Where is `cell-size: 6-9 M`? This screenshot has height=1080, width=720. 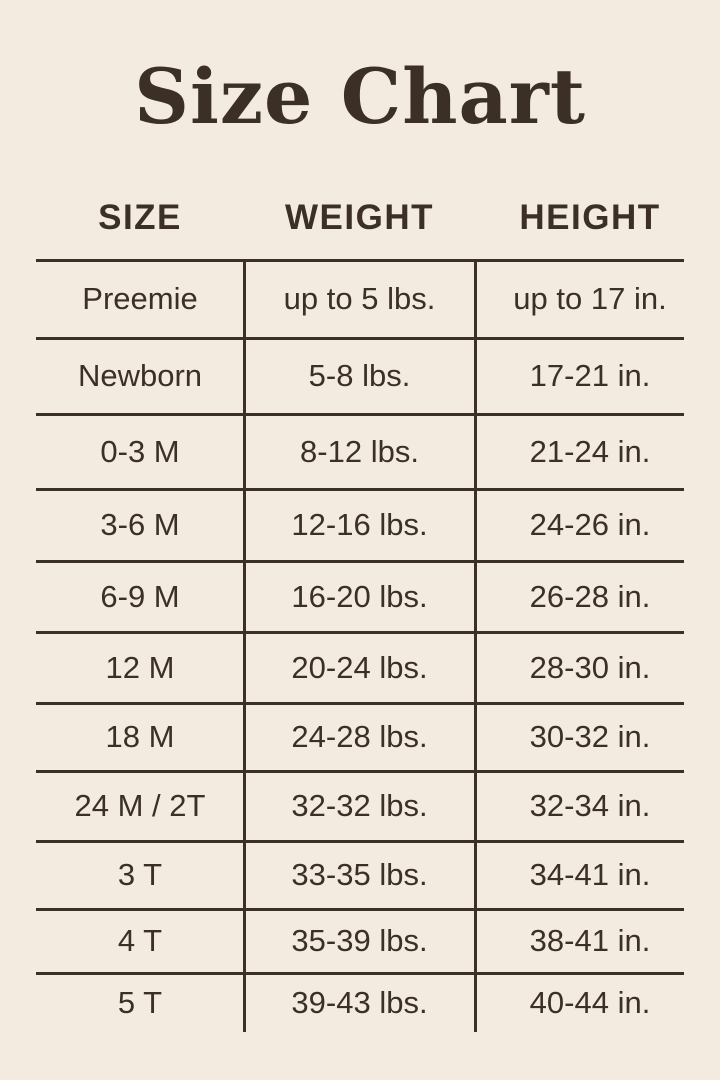
cell-size: 6-9 M is located at coordinates (140, 596).